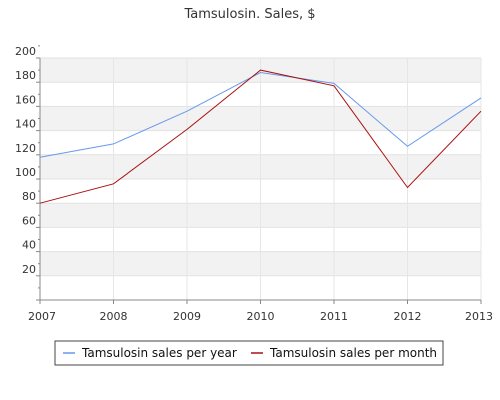 This screenshot has height=400, width=500. I want to click on x-tick-label: 2008, so click(114, 316).